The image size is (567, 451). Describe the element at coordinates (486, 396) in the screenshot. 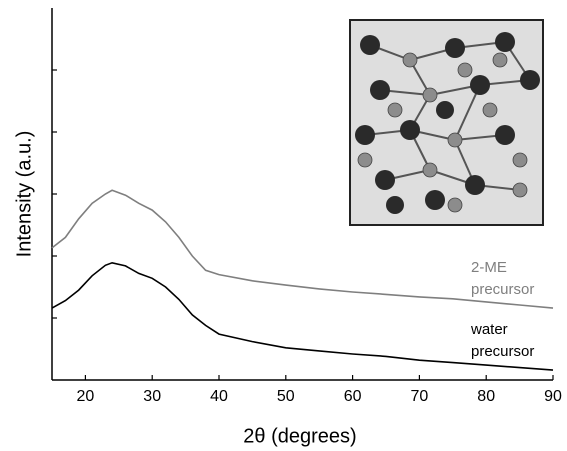

I see `x-tick-label: 80` at that location.